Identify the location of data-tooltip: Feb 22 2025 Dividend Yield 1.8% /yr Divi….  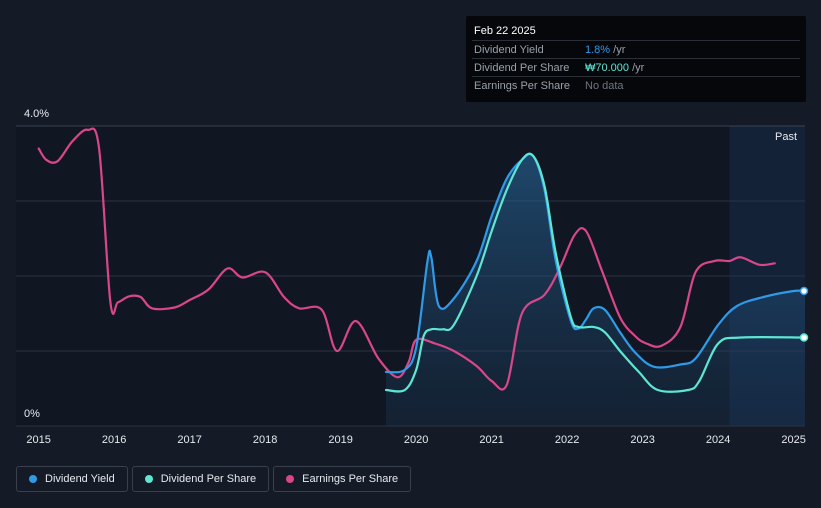
(636, 59).